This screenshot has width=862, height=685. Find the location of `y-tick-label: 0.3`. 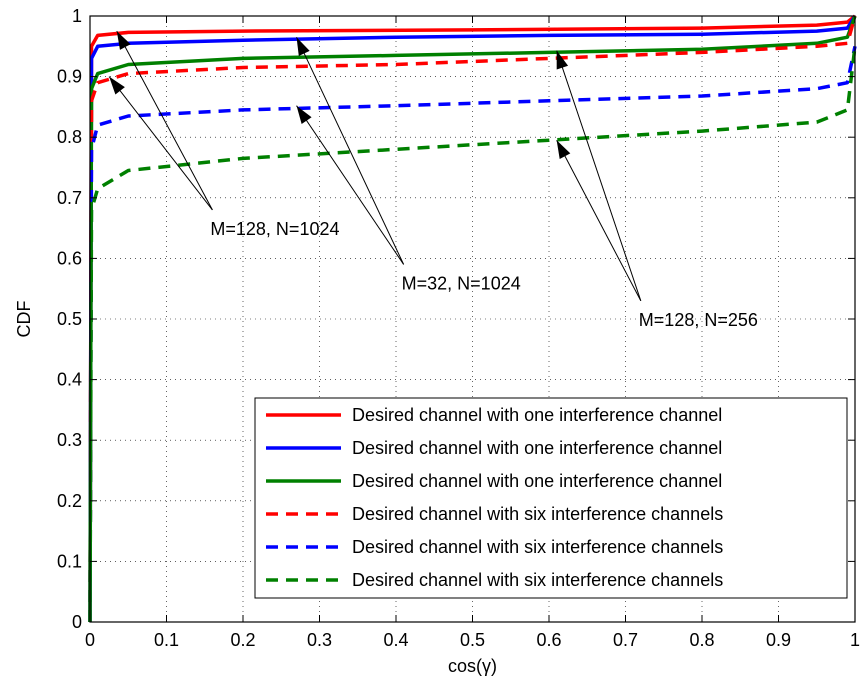

y-tick-label: 0.3 is located at coordinates (69, 440).